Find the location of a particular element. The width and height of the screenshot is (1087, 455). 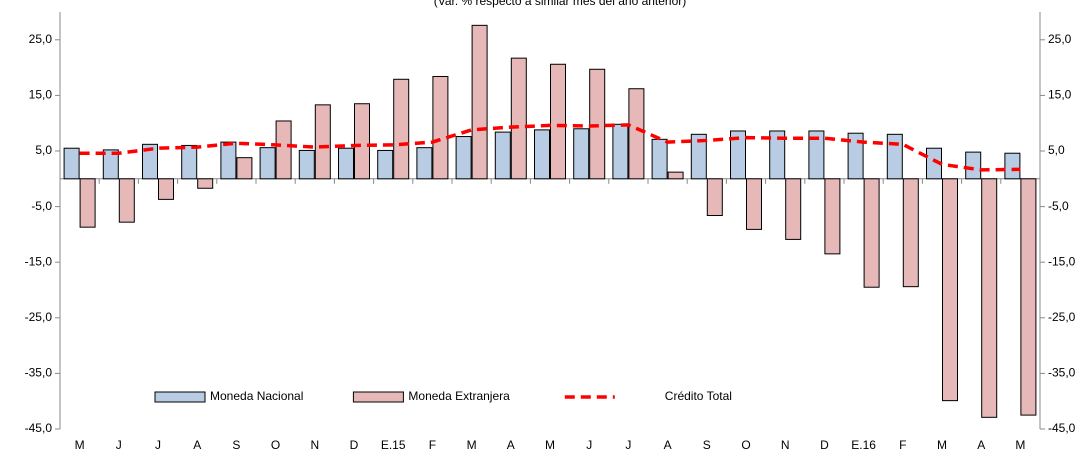

y2-tick-label: -5,0 is located at coordinates (1058, 206).